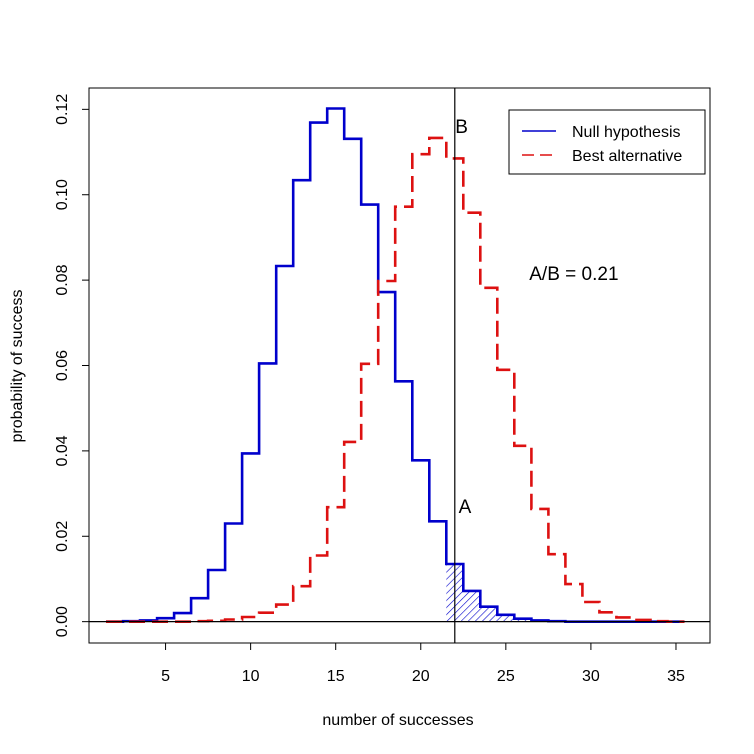 This screenshot has height=754, width=754. I want to click on legend-box, so click(607, 142).